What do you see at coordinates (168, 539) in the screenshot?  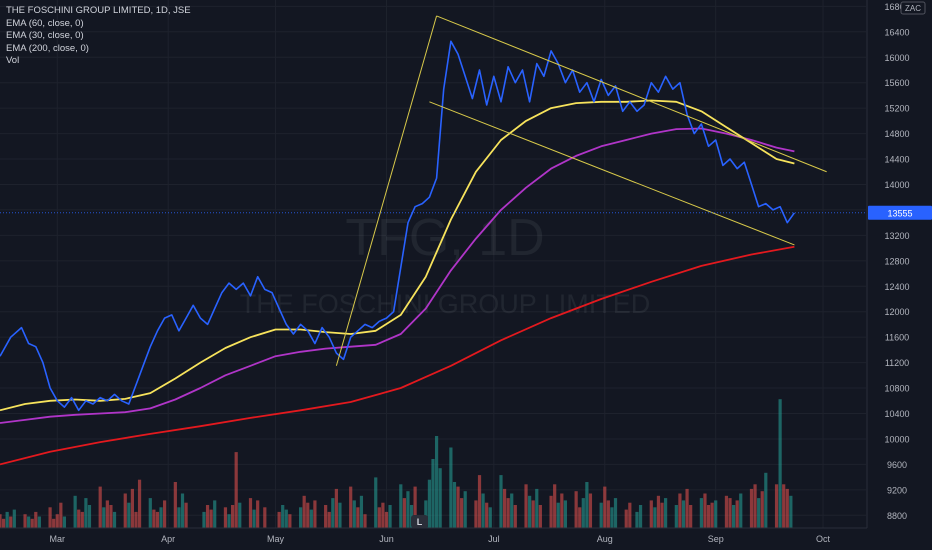 I see `time-tick-label: Apr` at bounding box center [168, 539].